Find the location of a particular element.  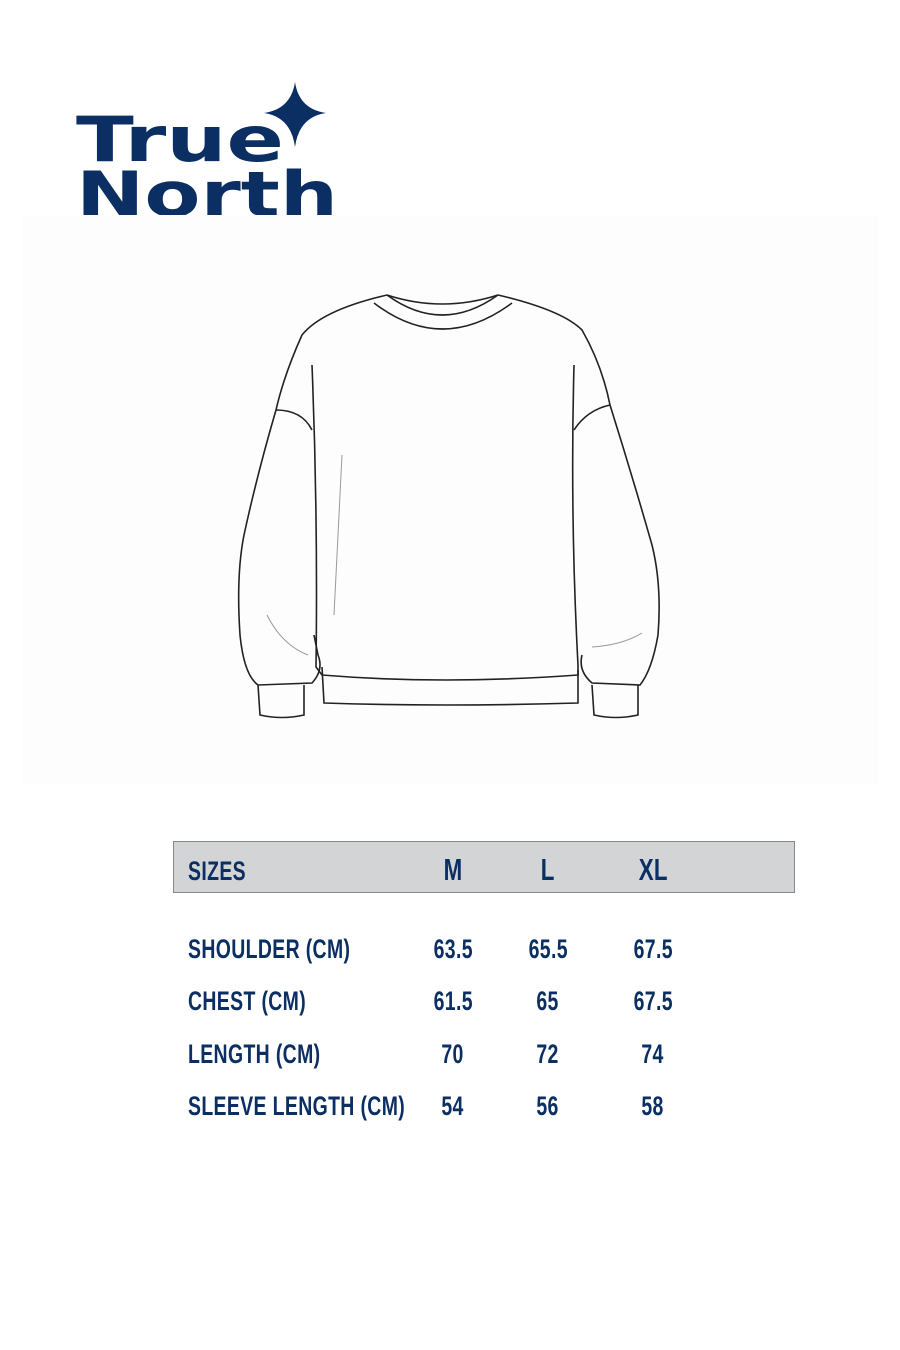

row-value: 61.5 is located at coordinates (453, 1001).